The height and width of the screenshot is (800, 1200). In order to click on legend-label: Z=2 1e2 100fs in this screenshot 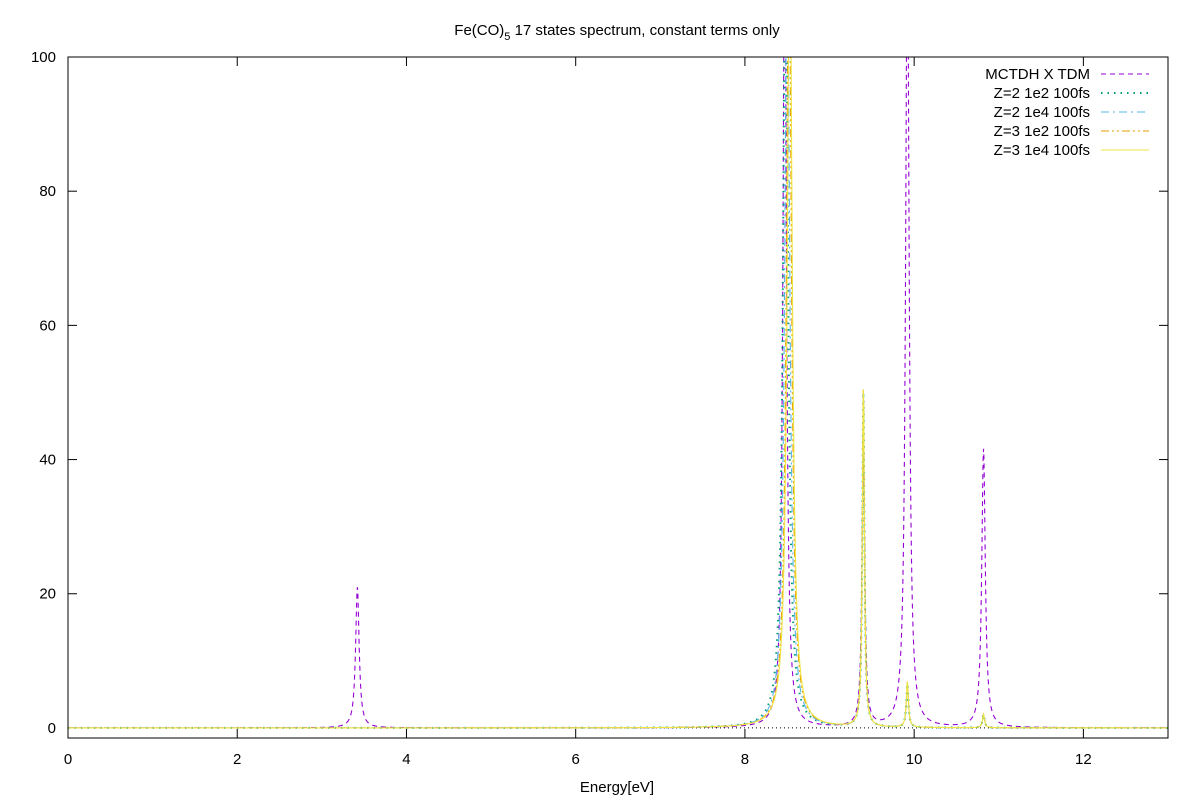, I will do `click(1042, 93)`.